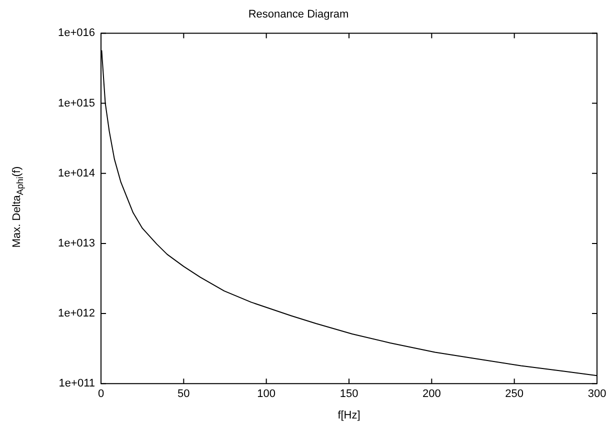  I want to click on y-tick-label: 1e+011, so click(76, 384).